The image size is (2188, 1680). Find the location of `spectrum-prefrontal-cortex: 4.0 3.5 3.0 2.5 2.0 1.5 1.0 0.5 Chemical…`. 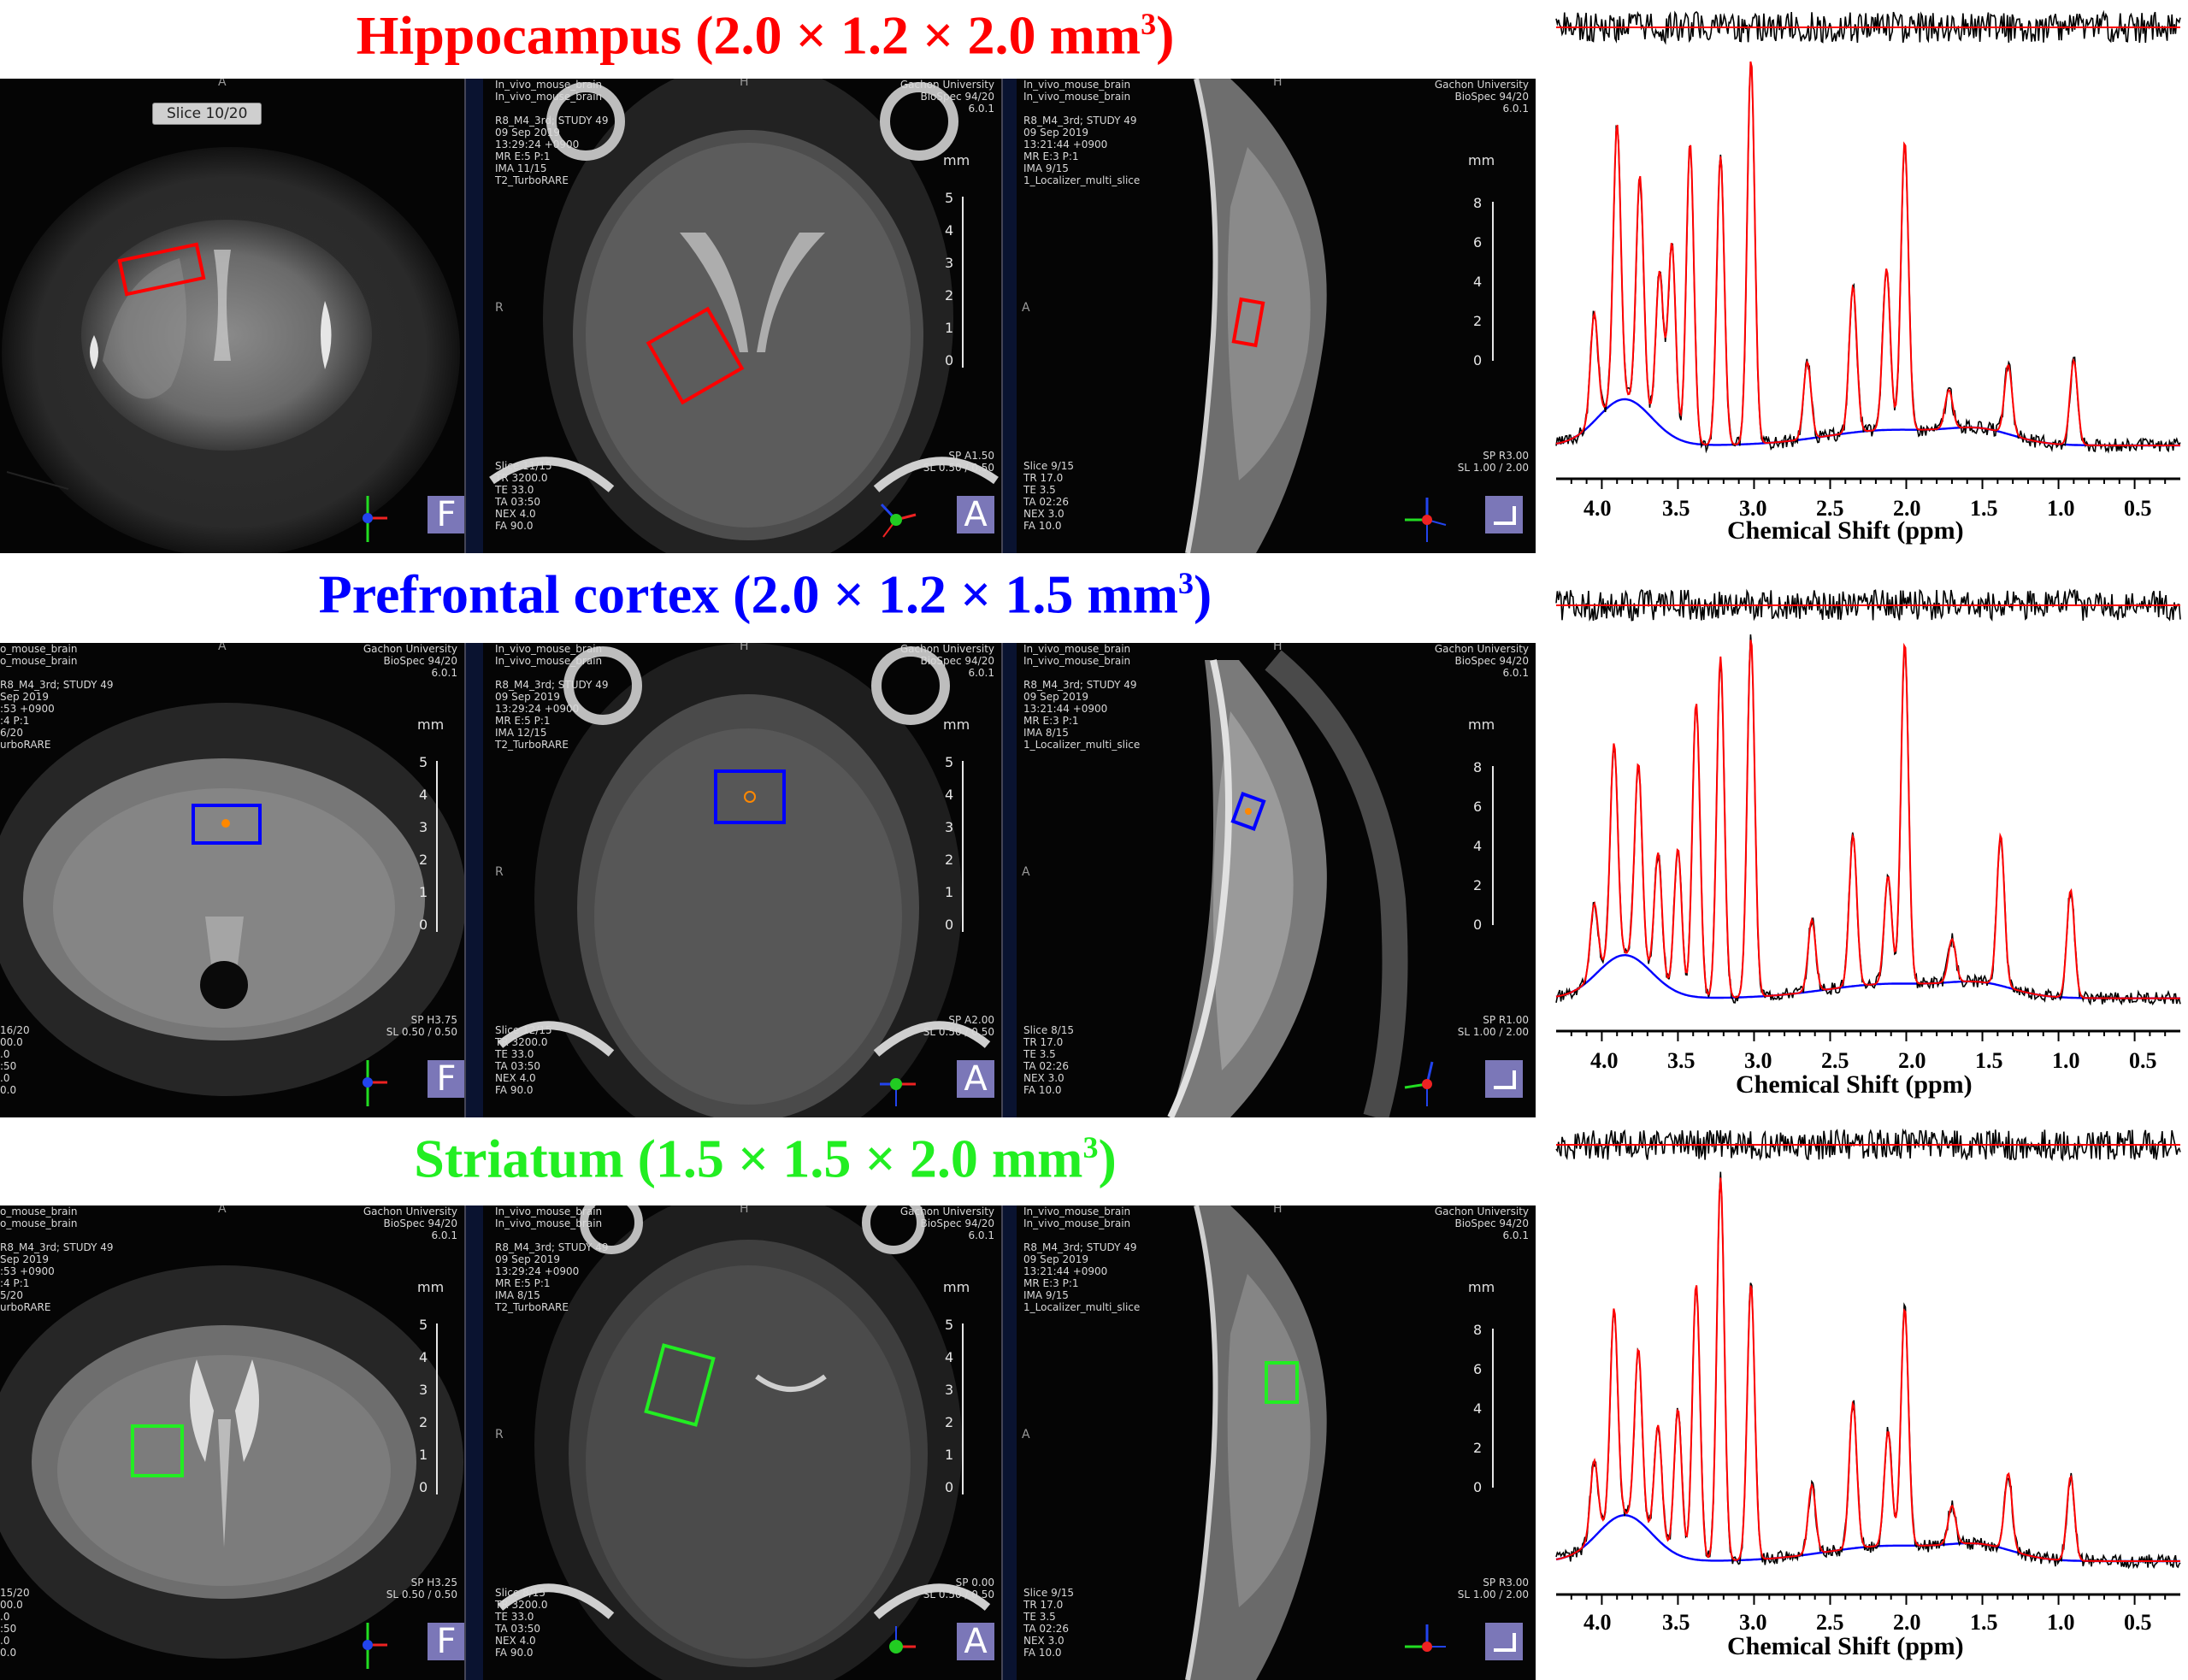

spectrum-prefrontal-cortex: 4.0 3.5 3.0 2.5 2.0 1.5 1.0 0.5 Chemical… is located at coordinates (1864, 826).